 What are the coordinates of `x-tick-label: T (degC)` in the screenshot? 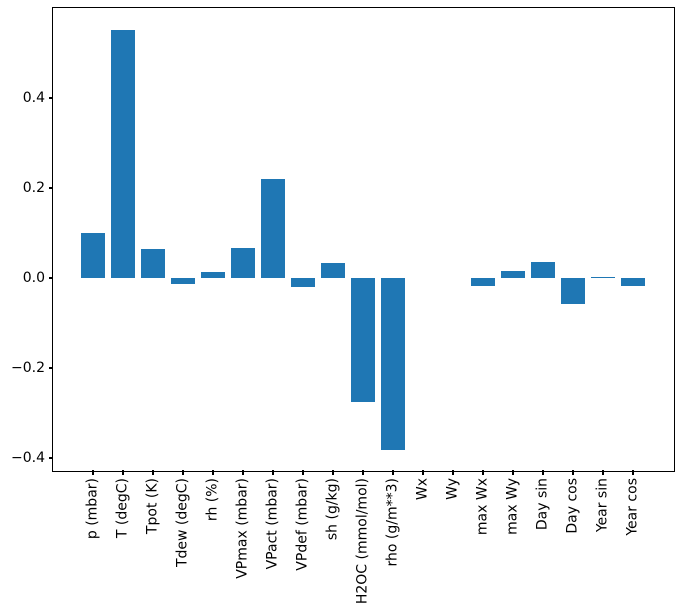 It's located at (123, 508).